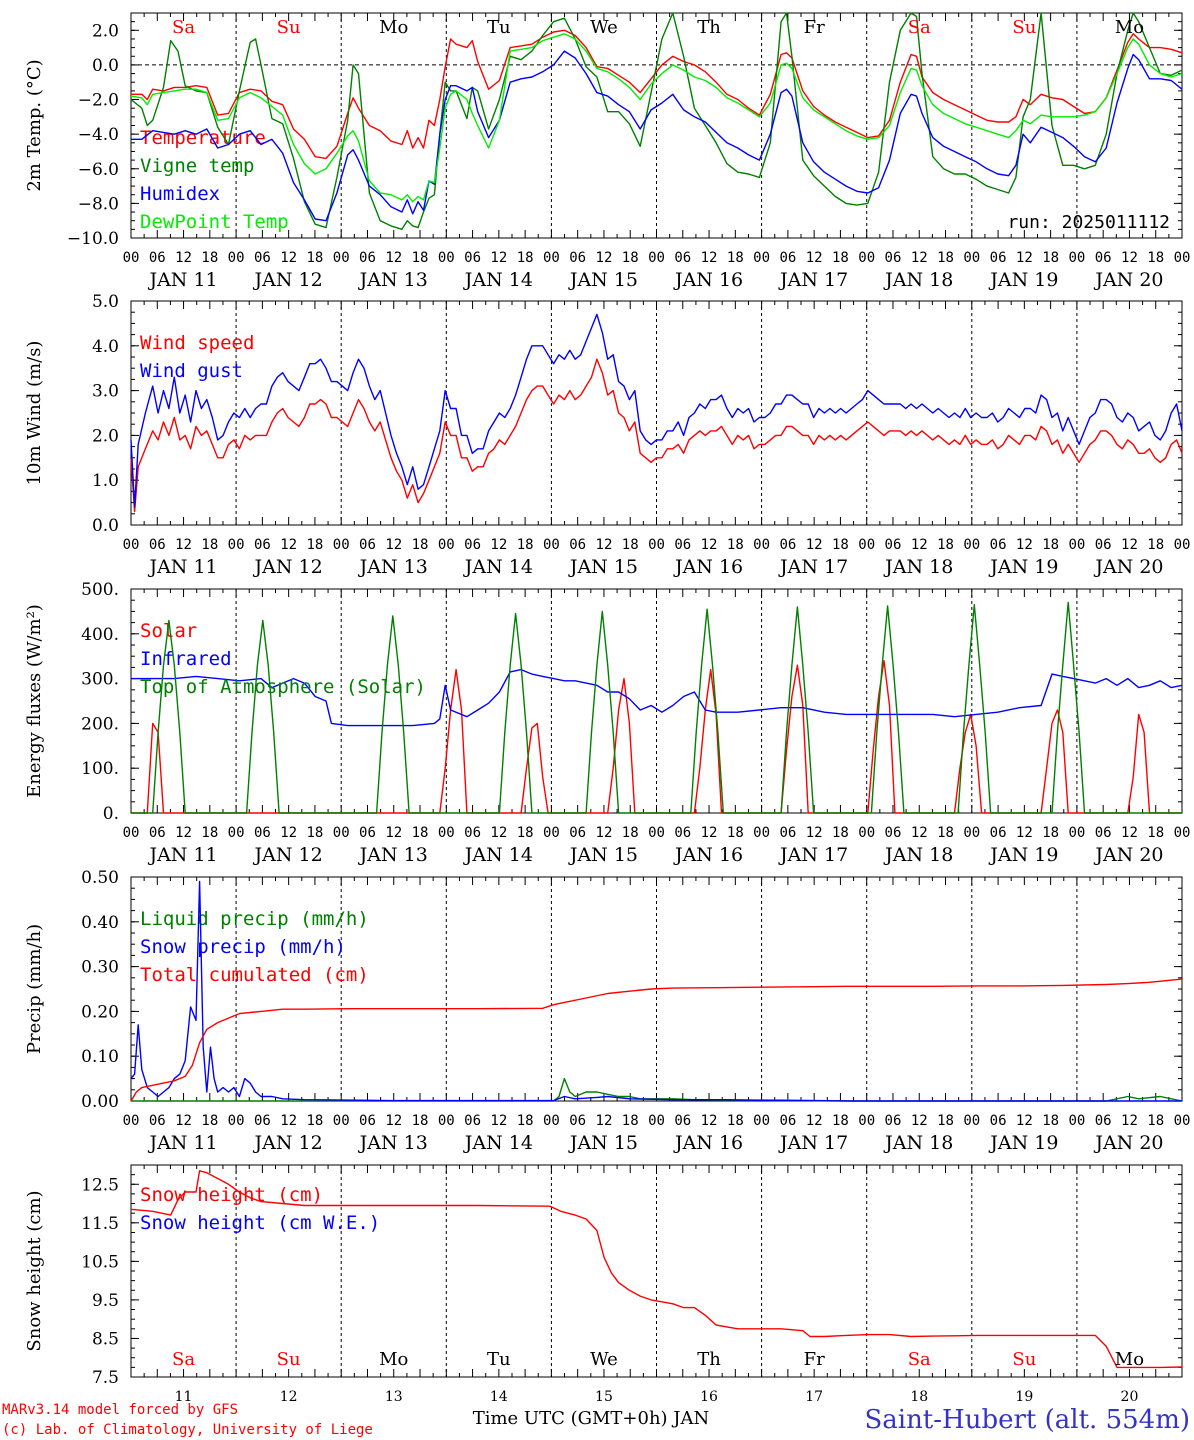  I want to click on y-tick-label: 0.0, so click(105, 66).